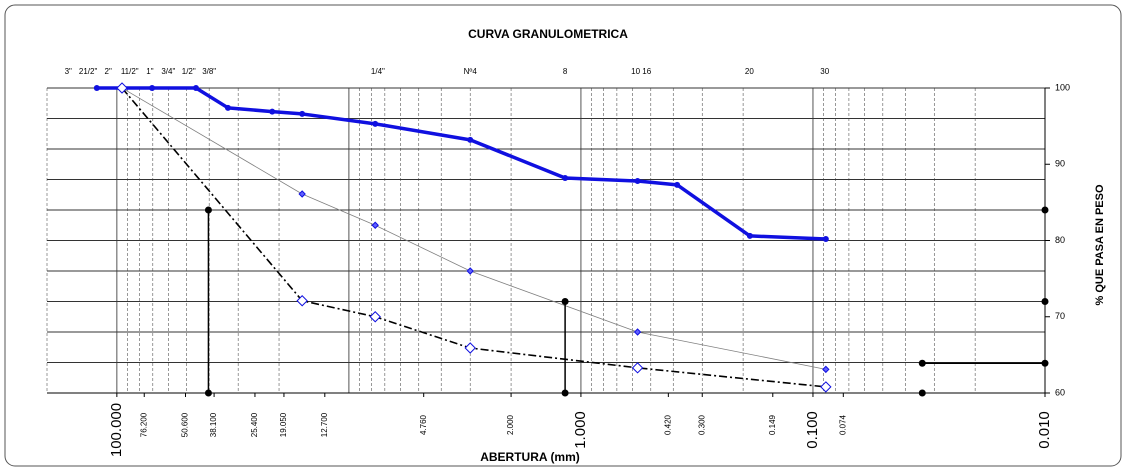  What do you see at coordinates (641, 71) in the screenshot?
I see `sieve-label: 10 16` at bounding box center [641, 71].